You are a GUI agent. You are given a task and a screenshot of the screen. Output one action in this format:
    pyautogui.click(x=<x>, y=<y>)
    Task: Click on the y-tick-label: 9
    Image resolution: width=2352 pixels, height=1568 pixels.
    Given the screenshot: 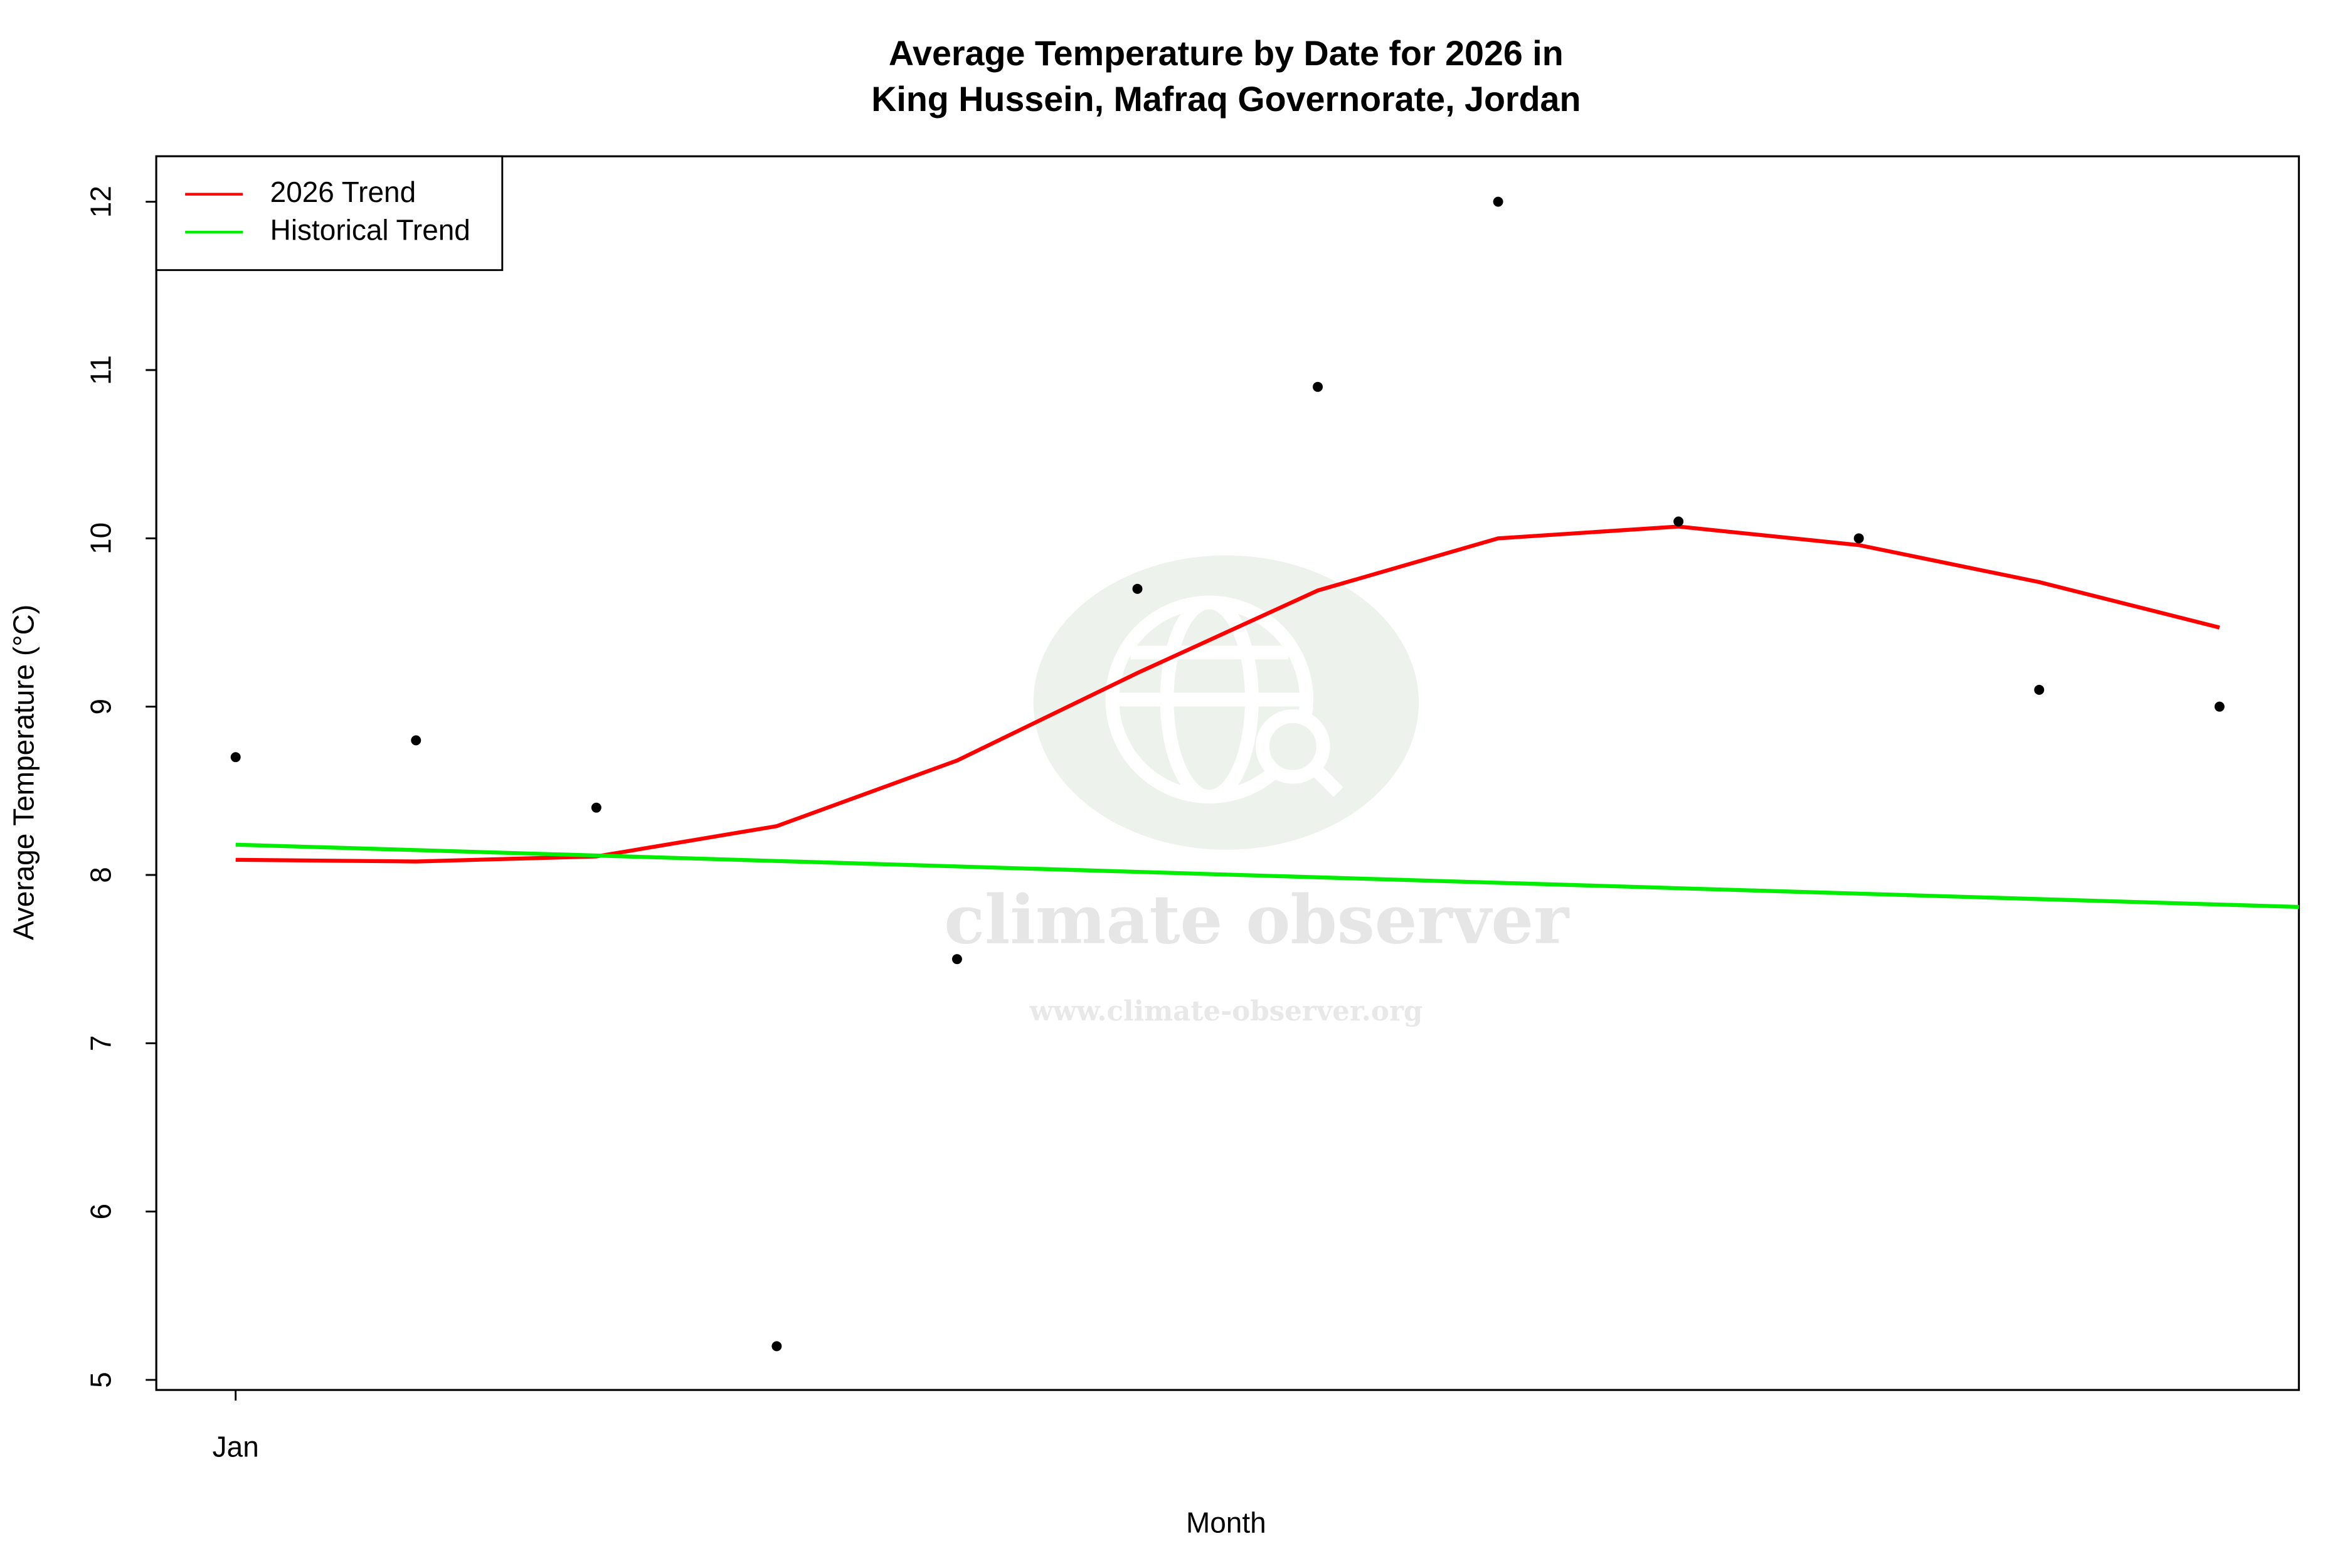 What is the action you would take?
    pyautogui.click(x=101, y=707)
    